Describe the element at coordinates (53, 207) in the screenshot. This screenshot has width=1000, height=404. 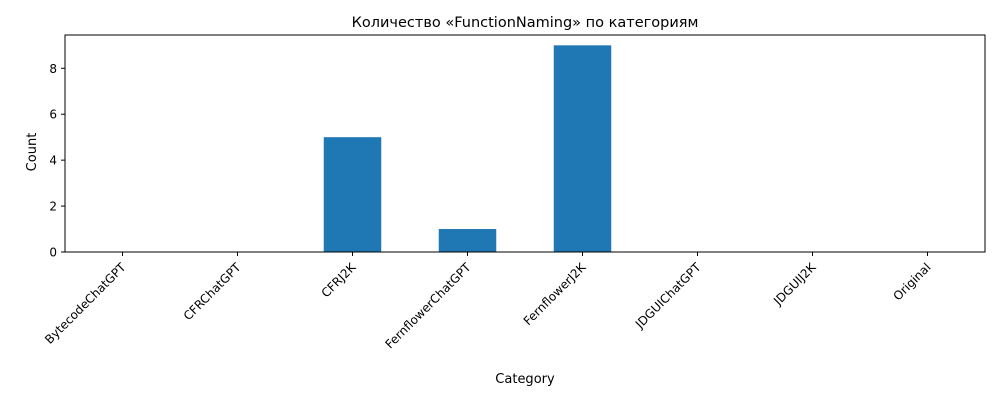
I see `y-tick-label: 2` at that location.